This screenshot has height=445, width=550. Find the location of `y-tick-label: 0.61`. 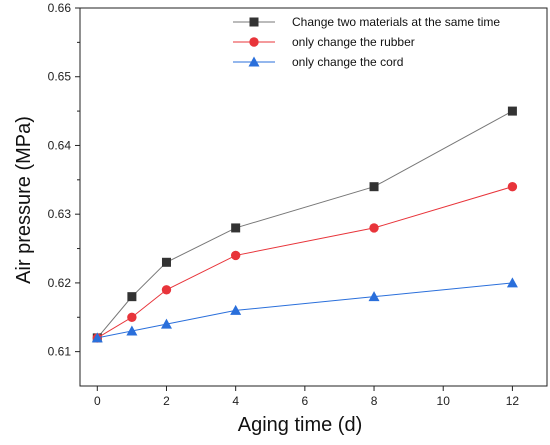

y-tick-label: 0.61 is located at coordinates (60, 352).